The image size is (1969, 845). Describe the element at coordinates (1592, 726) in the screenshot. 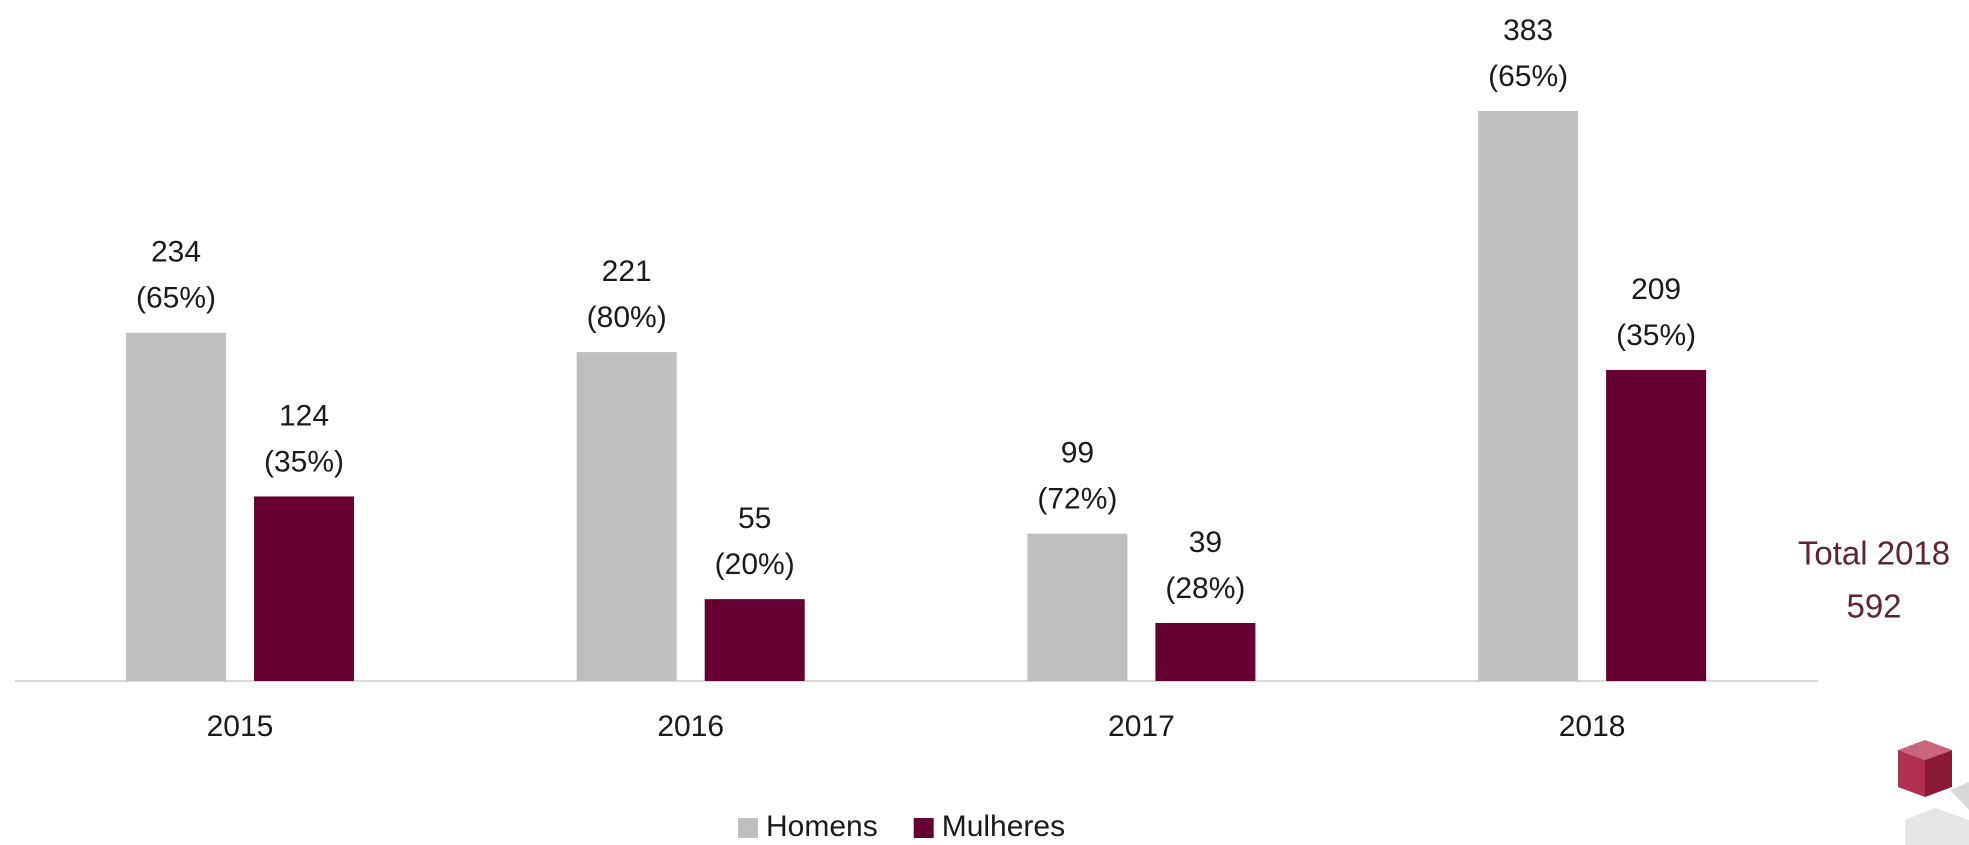

I see `x-tick-label: 2018` at that location.